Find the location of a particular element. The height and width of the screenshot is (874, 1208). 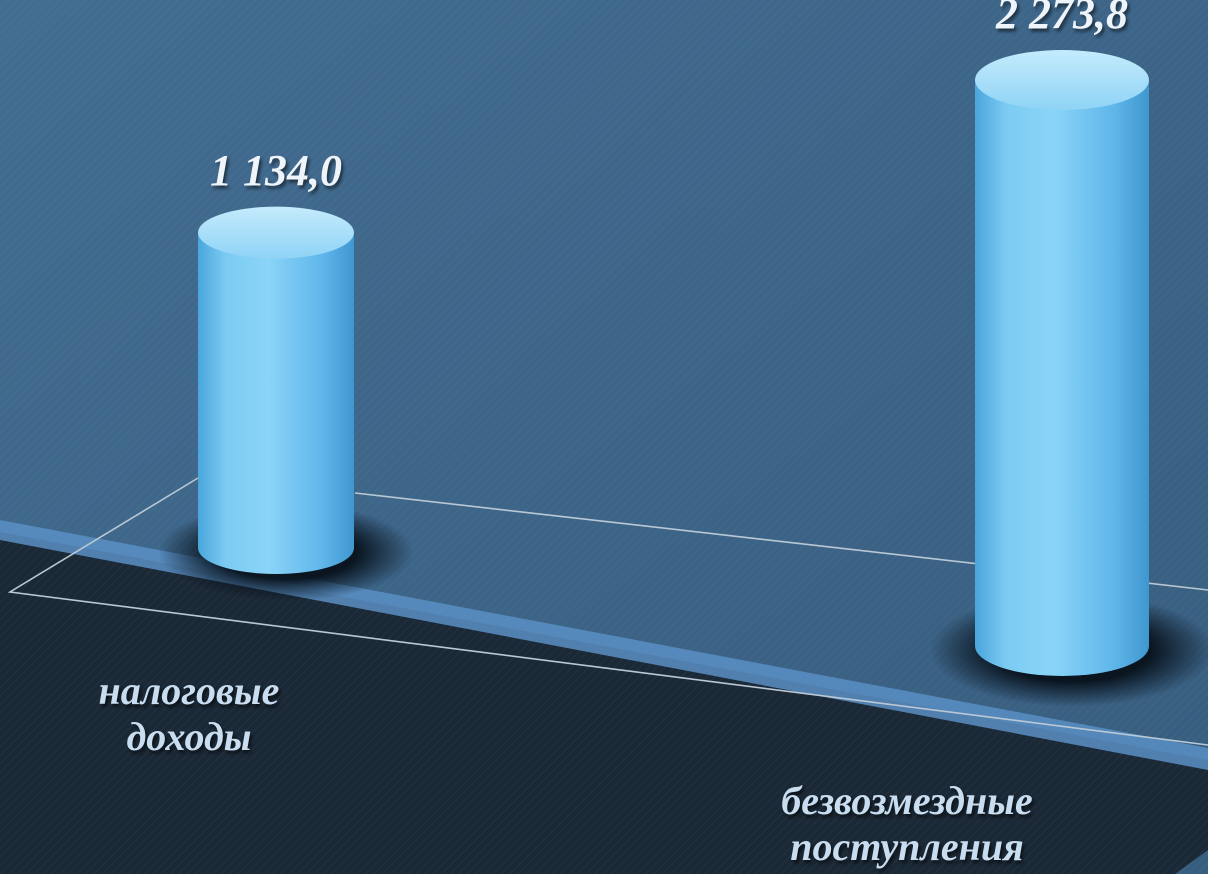

category-label-1-line-2: поступления is located at coordinates (907, 846).